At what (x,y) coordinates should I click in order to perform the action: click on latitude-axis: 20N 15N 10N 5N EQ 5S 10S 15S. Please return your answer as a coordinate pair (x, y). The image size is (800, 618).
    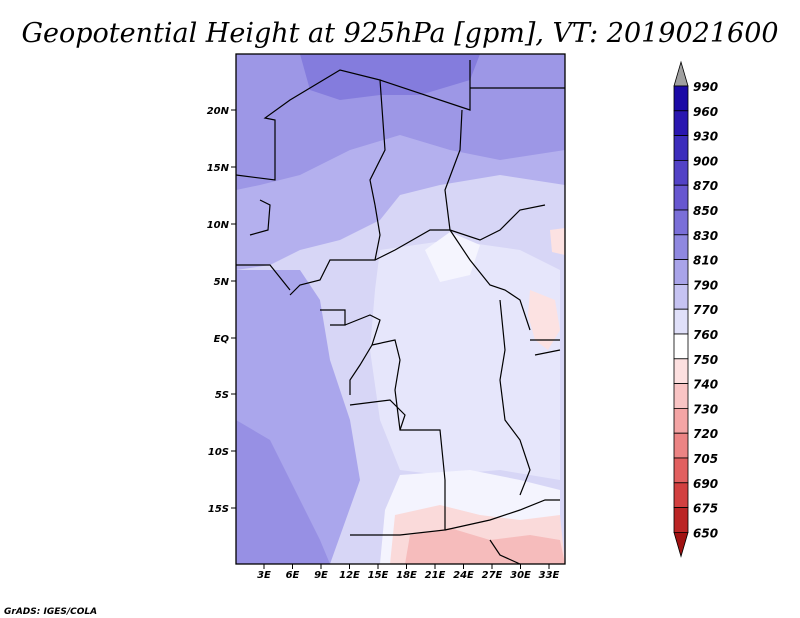
    Looking at the image, I should click on (221, 310).